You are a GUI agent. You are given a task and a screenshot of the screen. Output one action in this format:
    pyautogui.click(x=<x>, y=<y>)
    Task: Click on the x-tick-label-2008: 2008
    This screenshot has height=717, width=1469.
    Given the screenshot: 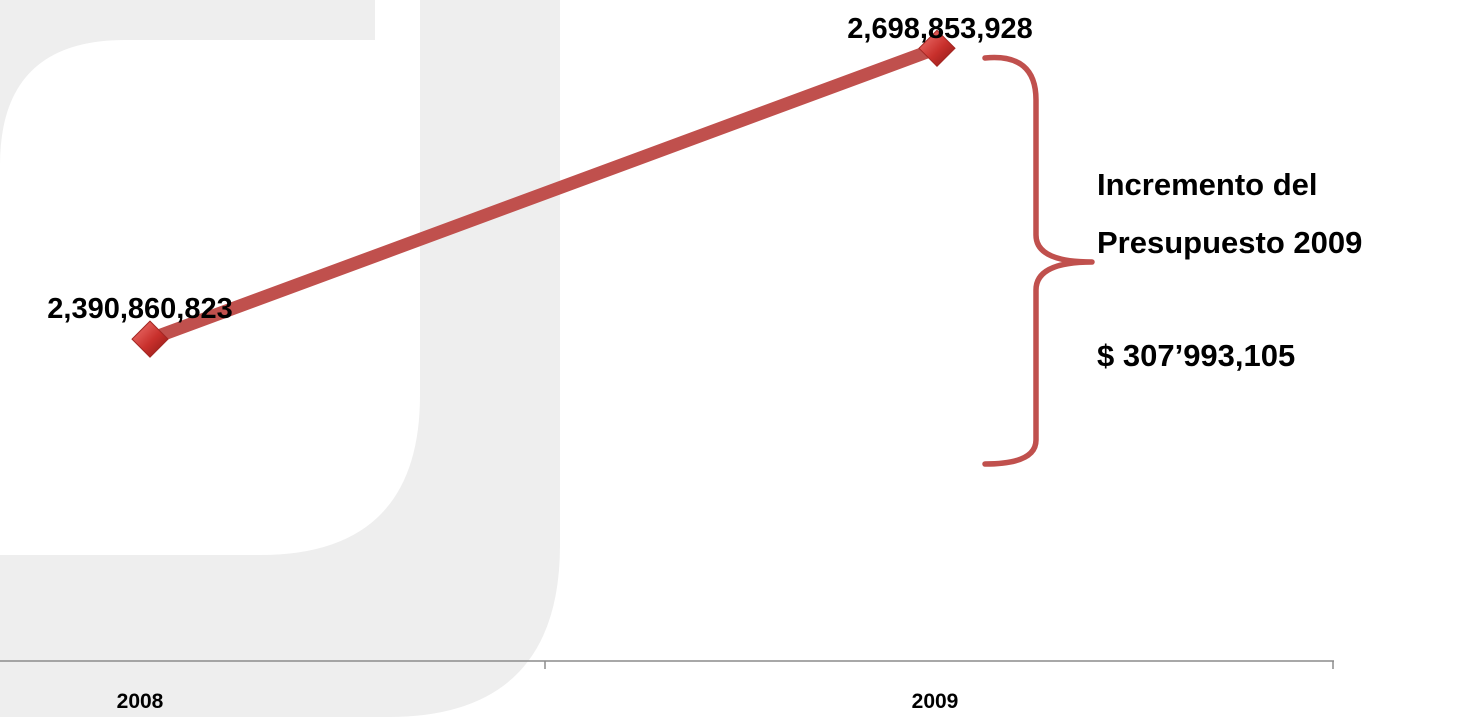 What is the action you would take?
    pyautogui.click(x=140, y=701)
    